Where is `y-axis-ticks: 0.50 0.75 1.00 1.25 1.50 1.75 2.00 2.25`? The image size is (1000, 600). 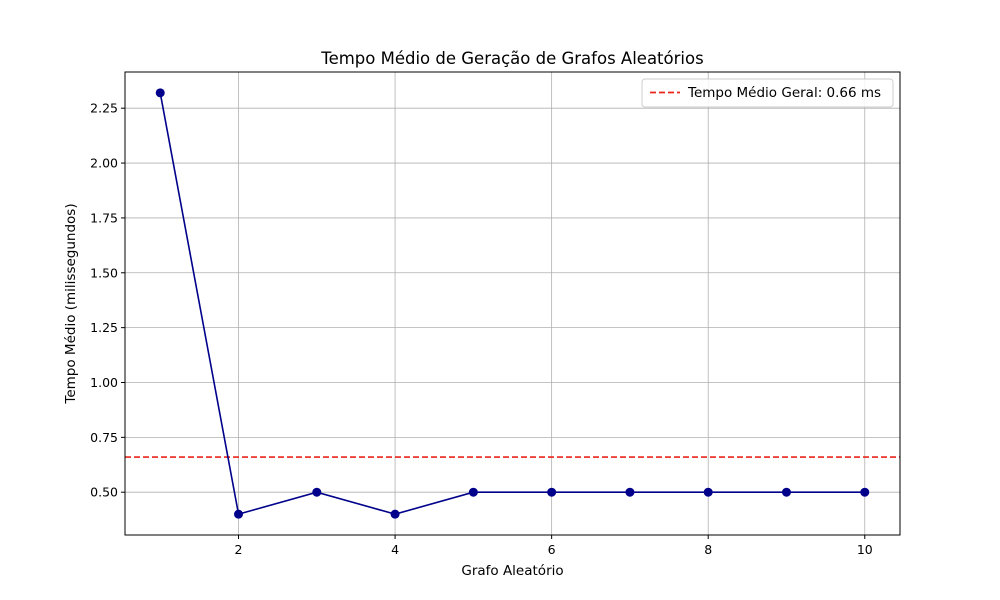
y-axis-ticks: 0.50 0.75 1.00 1.25 1.50 1.75 2.00 2.25 is located at coordinates (107, 300).